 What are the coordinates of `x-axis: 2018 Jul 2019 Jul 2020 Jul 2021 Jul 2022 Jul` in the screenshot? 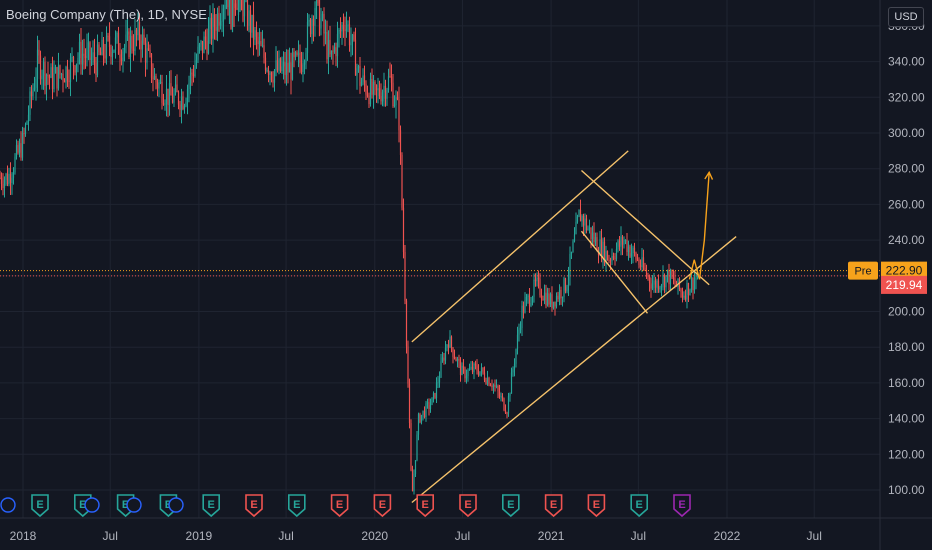 It's located at (466, 530).